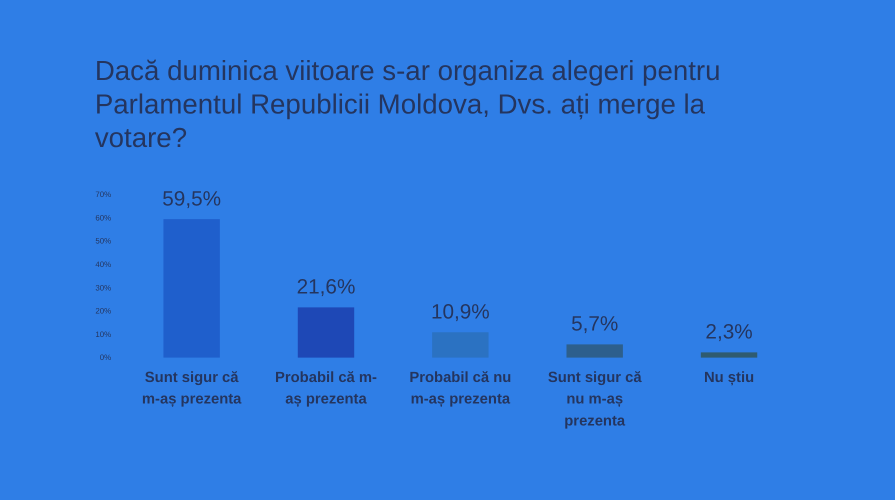 The width and height of the screenshot is (895, 502). I want to click on y-tick-label: 10%, so click(103, 334).